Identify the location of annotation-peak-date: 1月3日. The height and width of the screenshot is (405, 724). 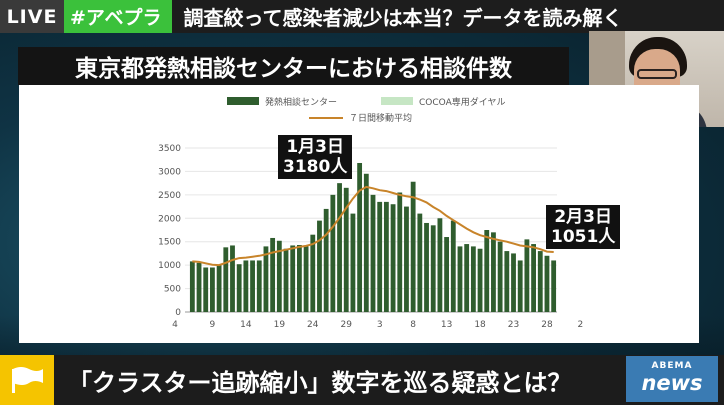
(315, 147).